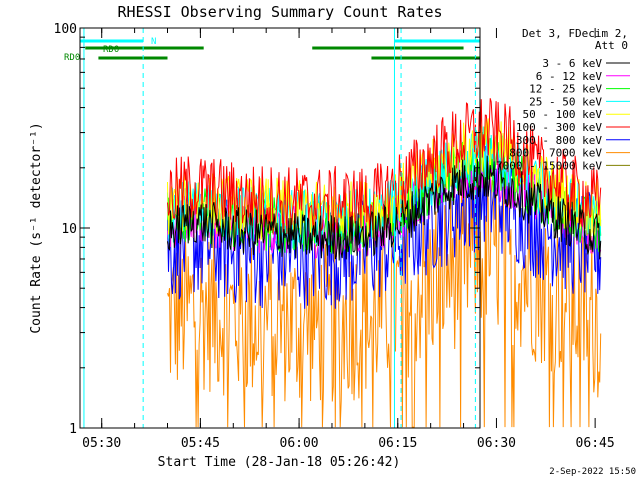 The image size is (640, 480). What do you see at coordinates (565, 89) in the screenshot?
I see `legend-entry-label: 12 - 25 keV` at bounding box center [565, 89].